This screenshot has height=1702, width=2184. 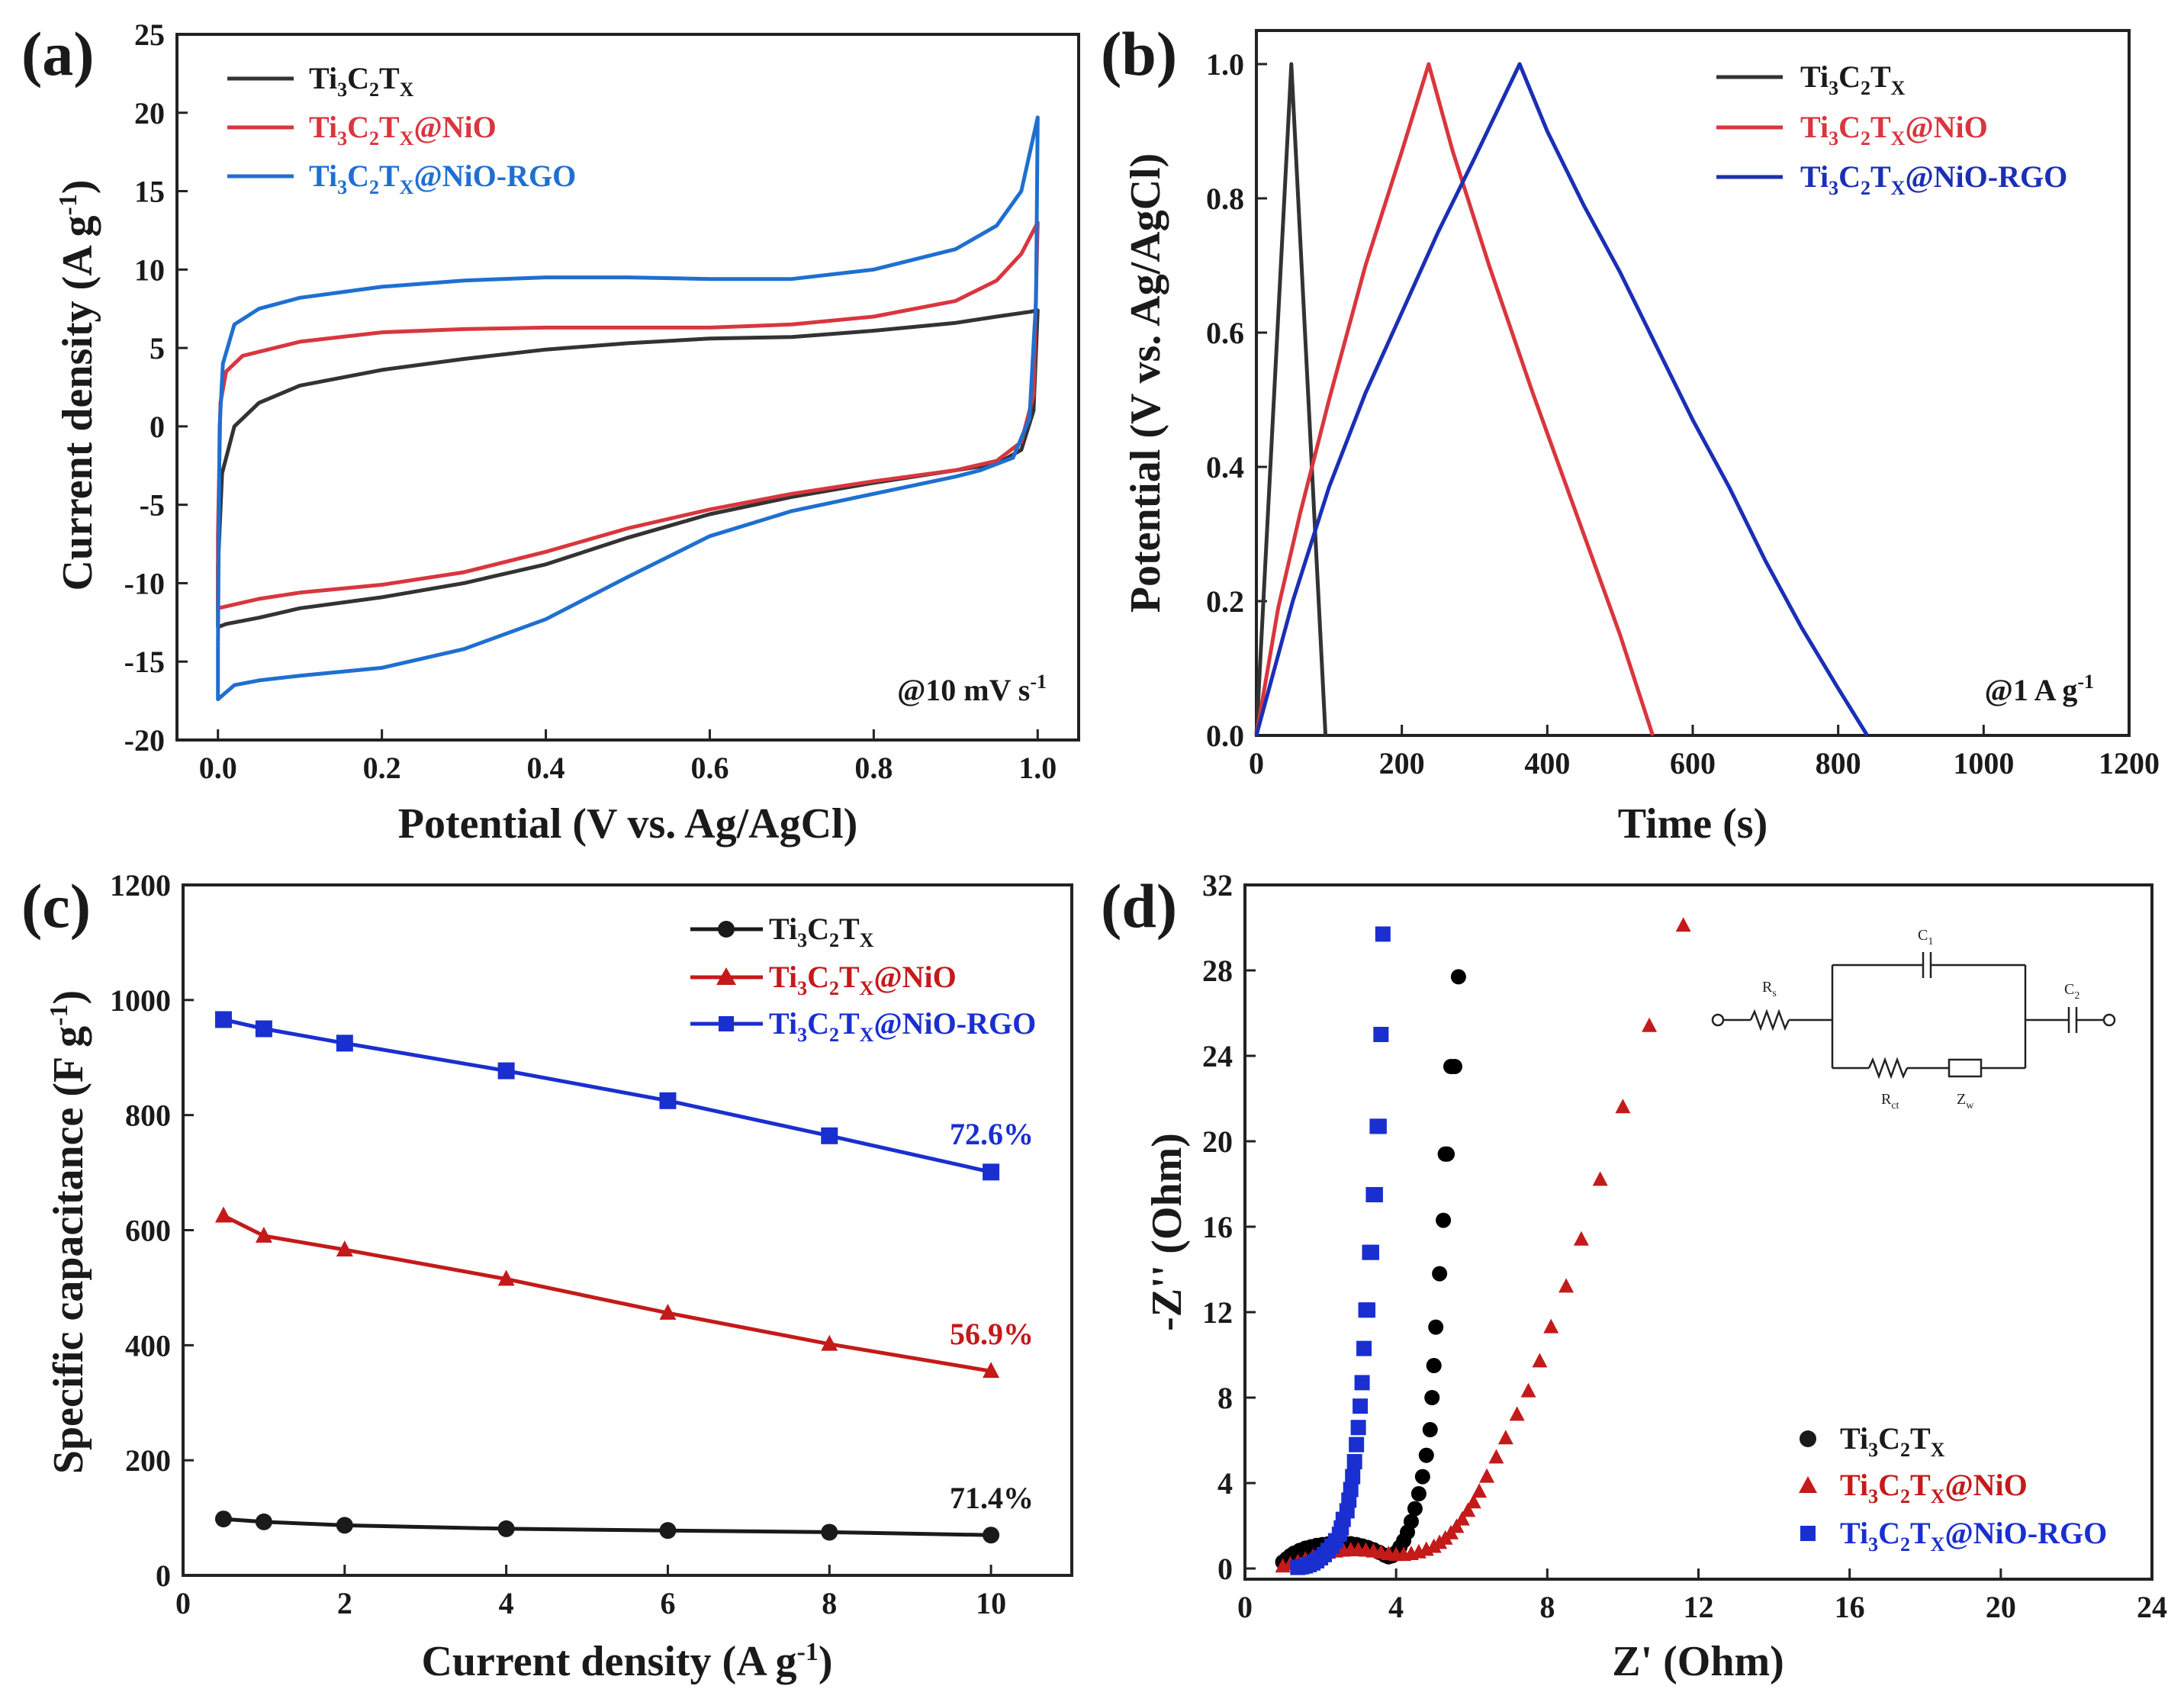 I want to click on circuit-label-c1: C1, so click(x=1925, y=937).